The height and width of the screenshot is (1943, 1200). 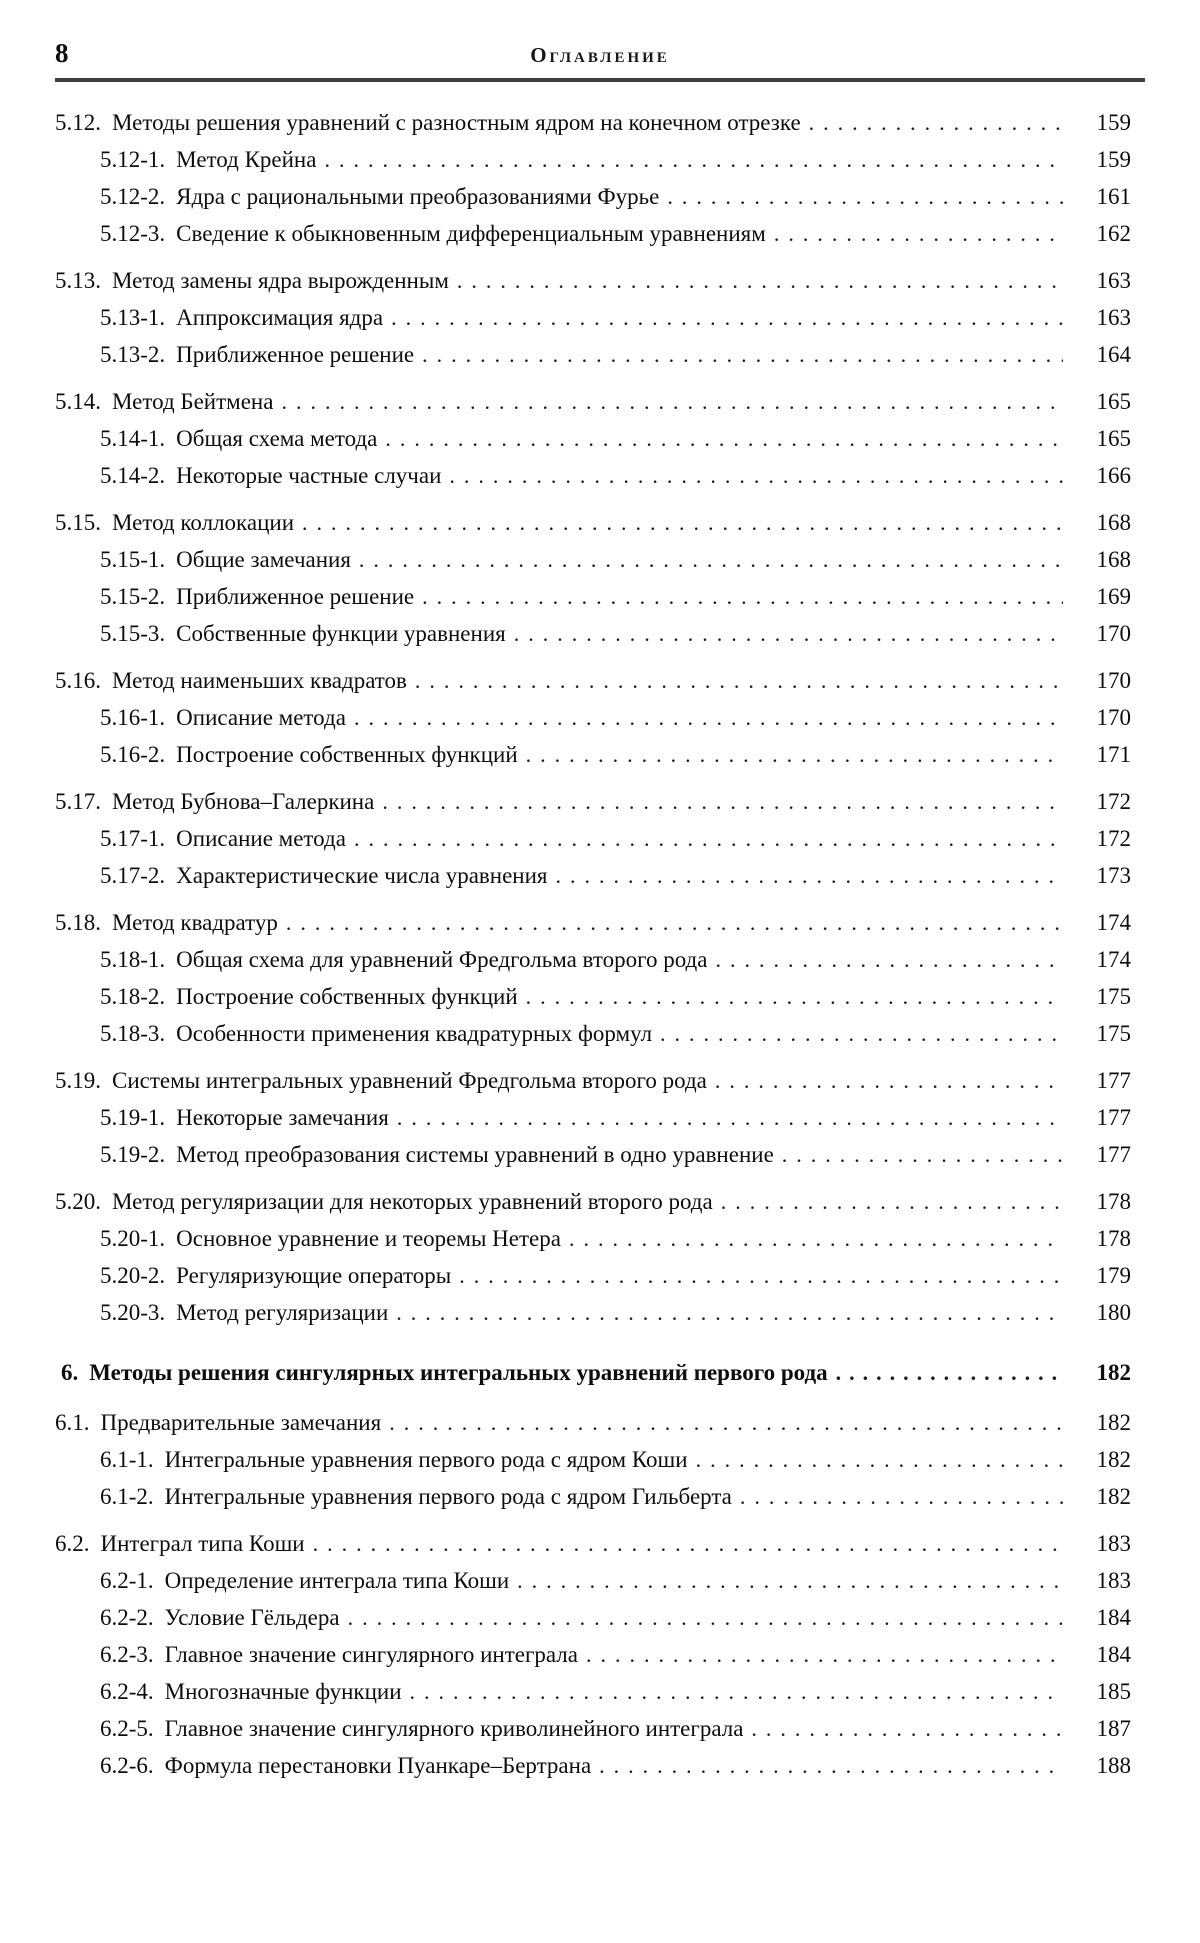 What do you see at coordinates (1114, 317) in the screenshot?
I see `entry-page: 163` at bounding box center [1114, 317].